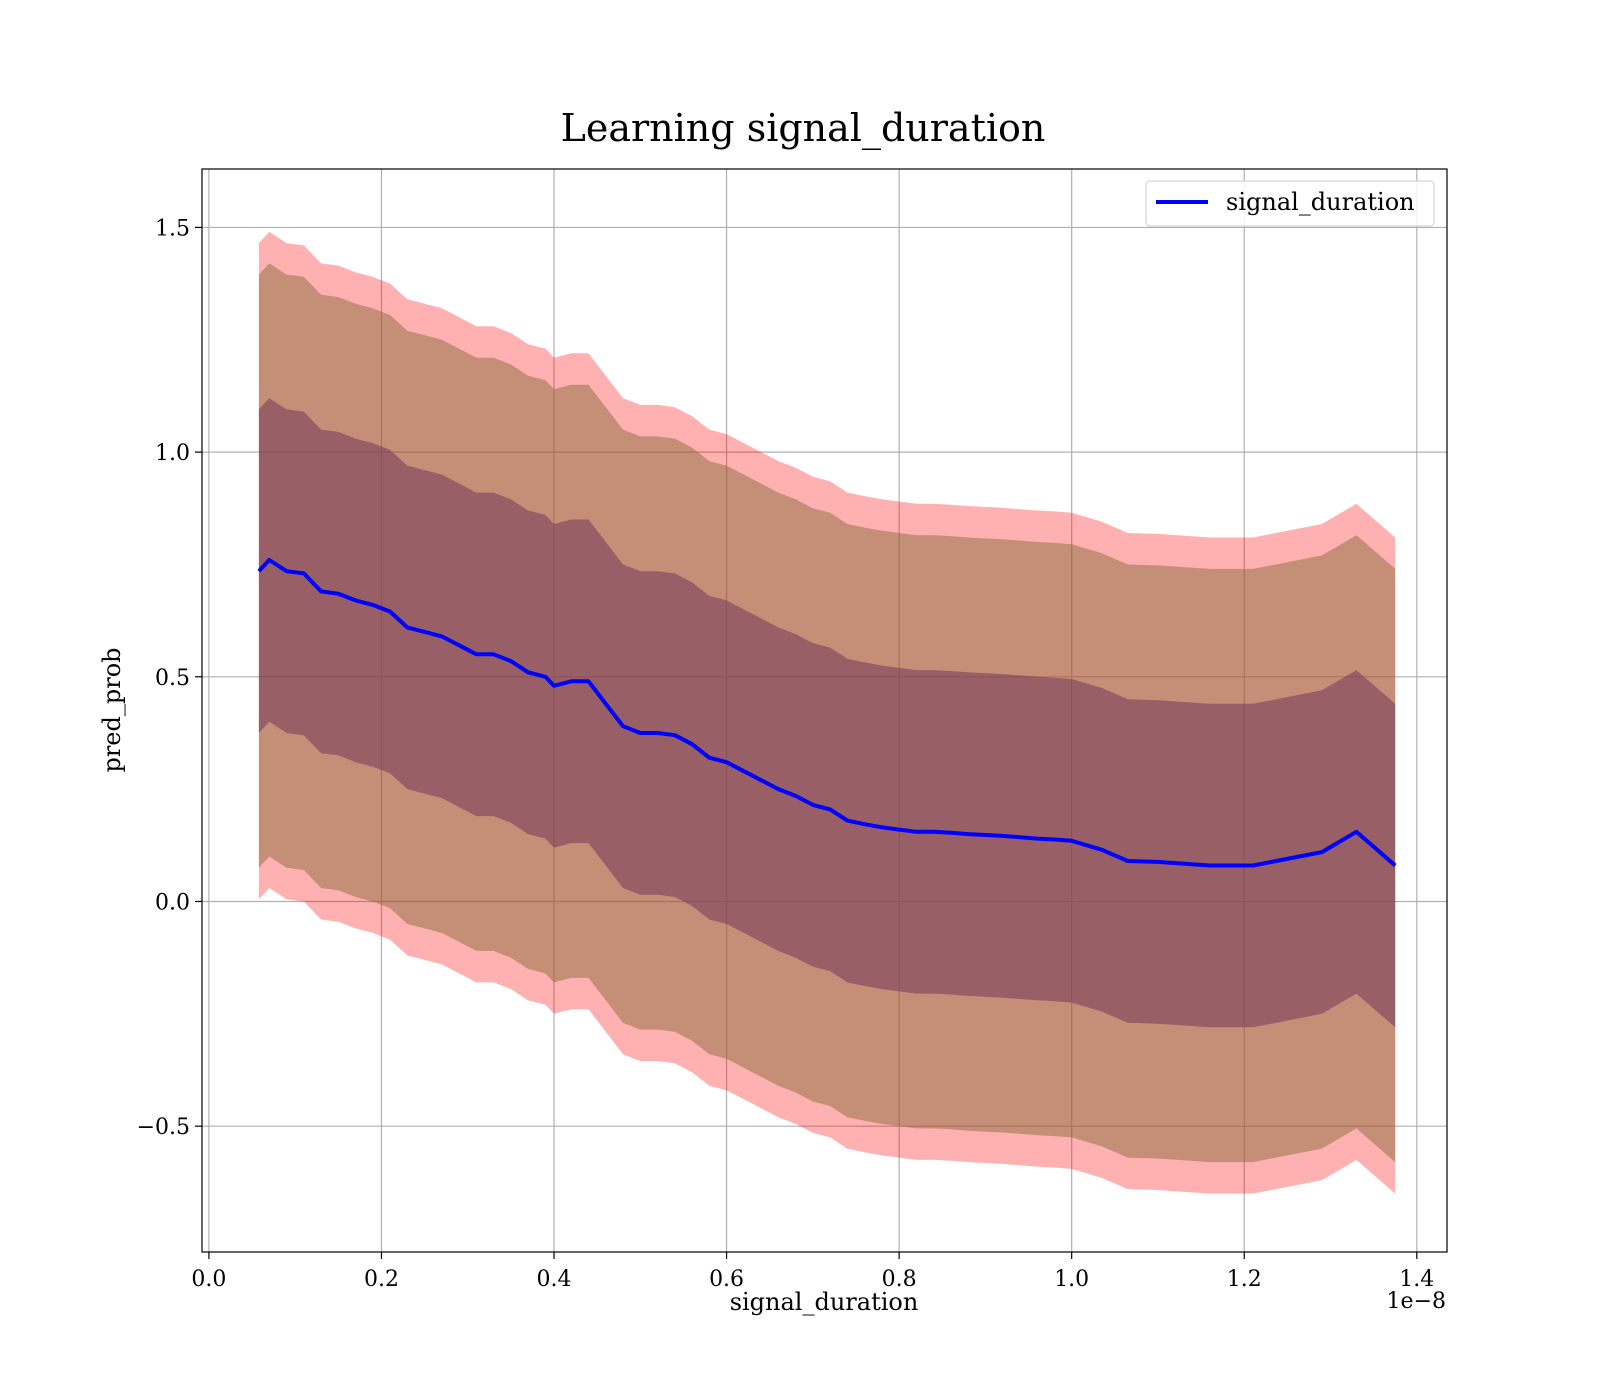 Image resolution: width=1600 pixels, height=1400 pixels. I want to click on x-axis-ticks: 0.0 0.2 0.4 0.6 0.8 1.0 1.2 1.4, so click(812, 1272).